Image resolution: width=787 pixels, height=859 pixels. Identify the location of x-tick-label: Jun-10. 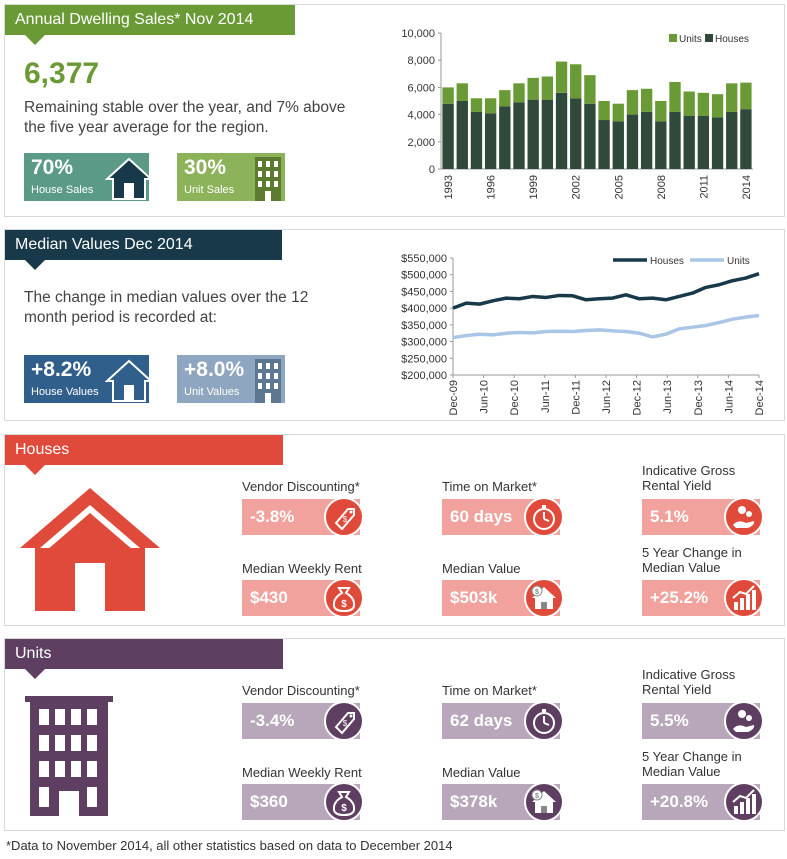
(485, 397).